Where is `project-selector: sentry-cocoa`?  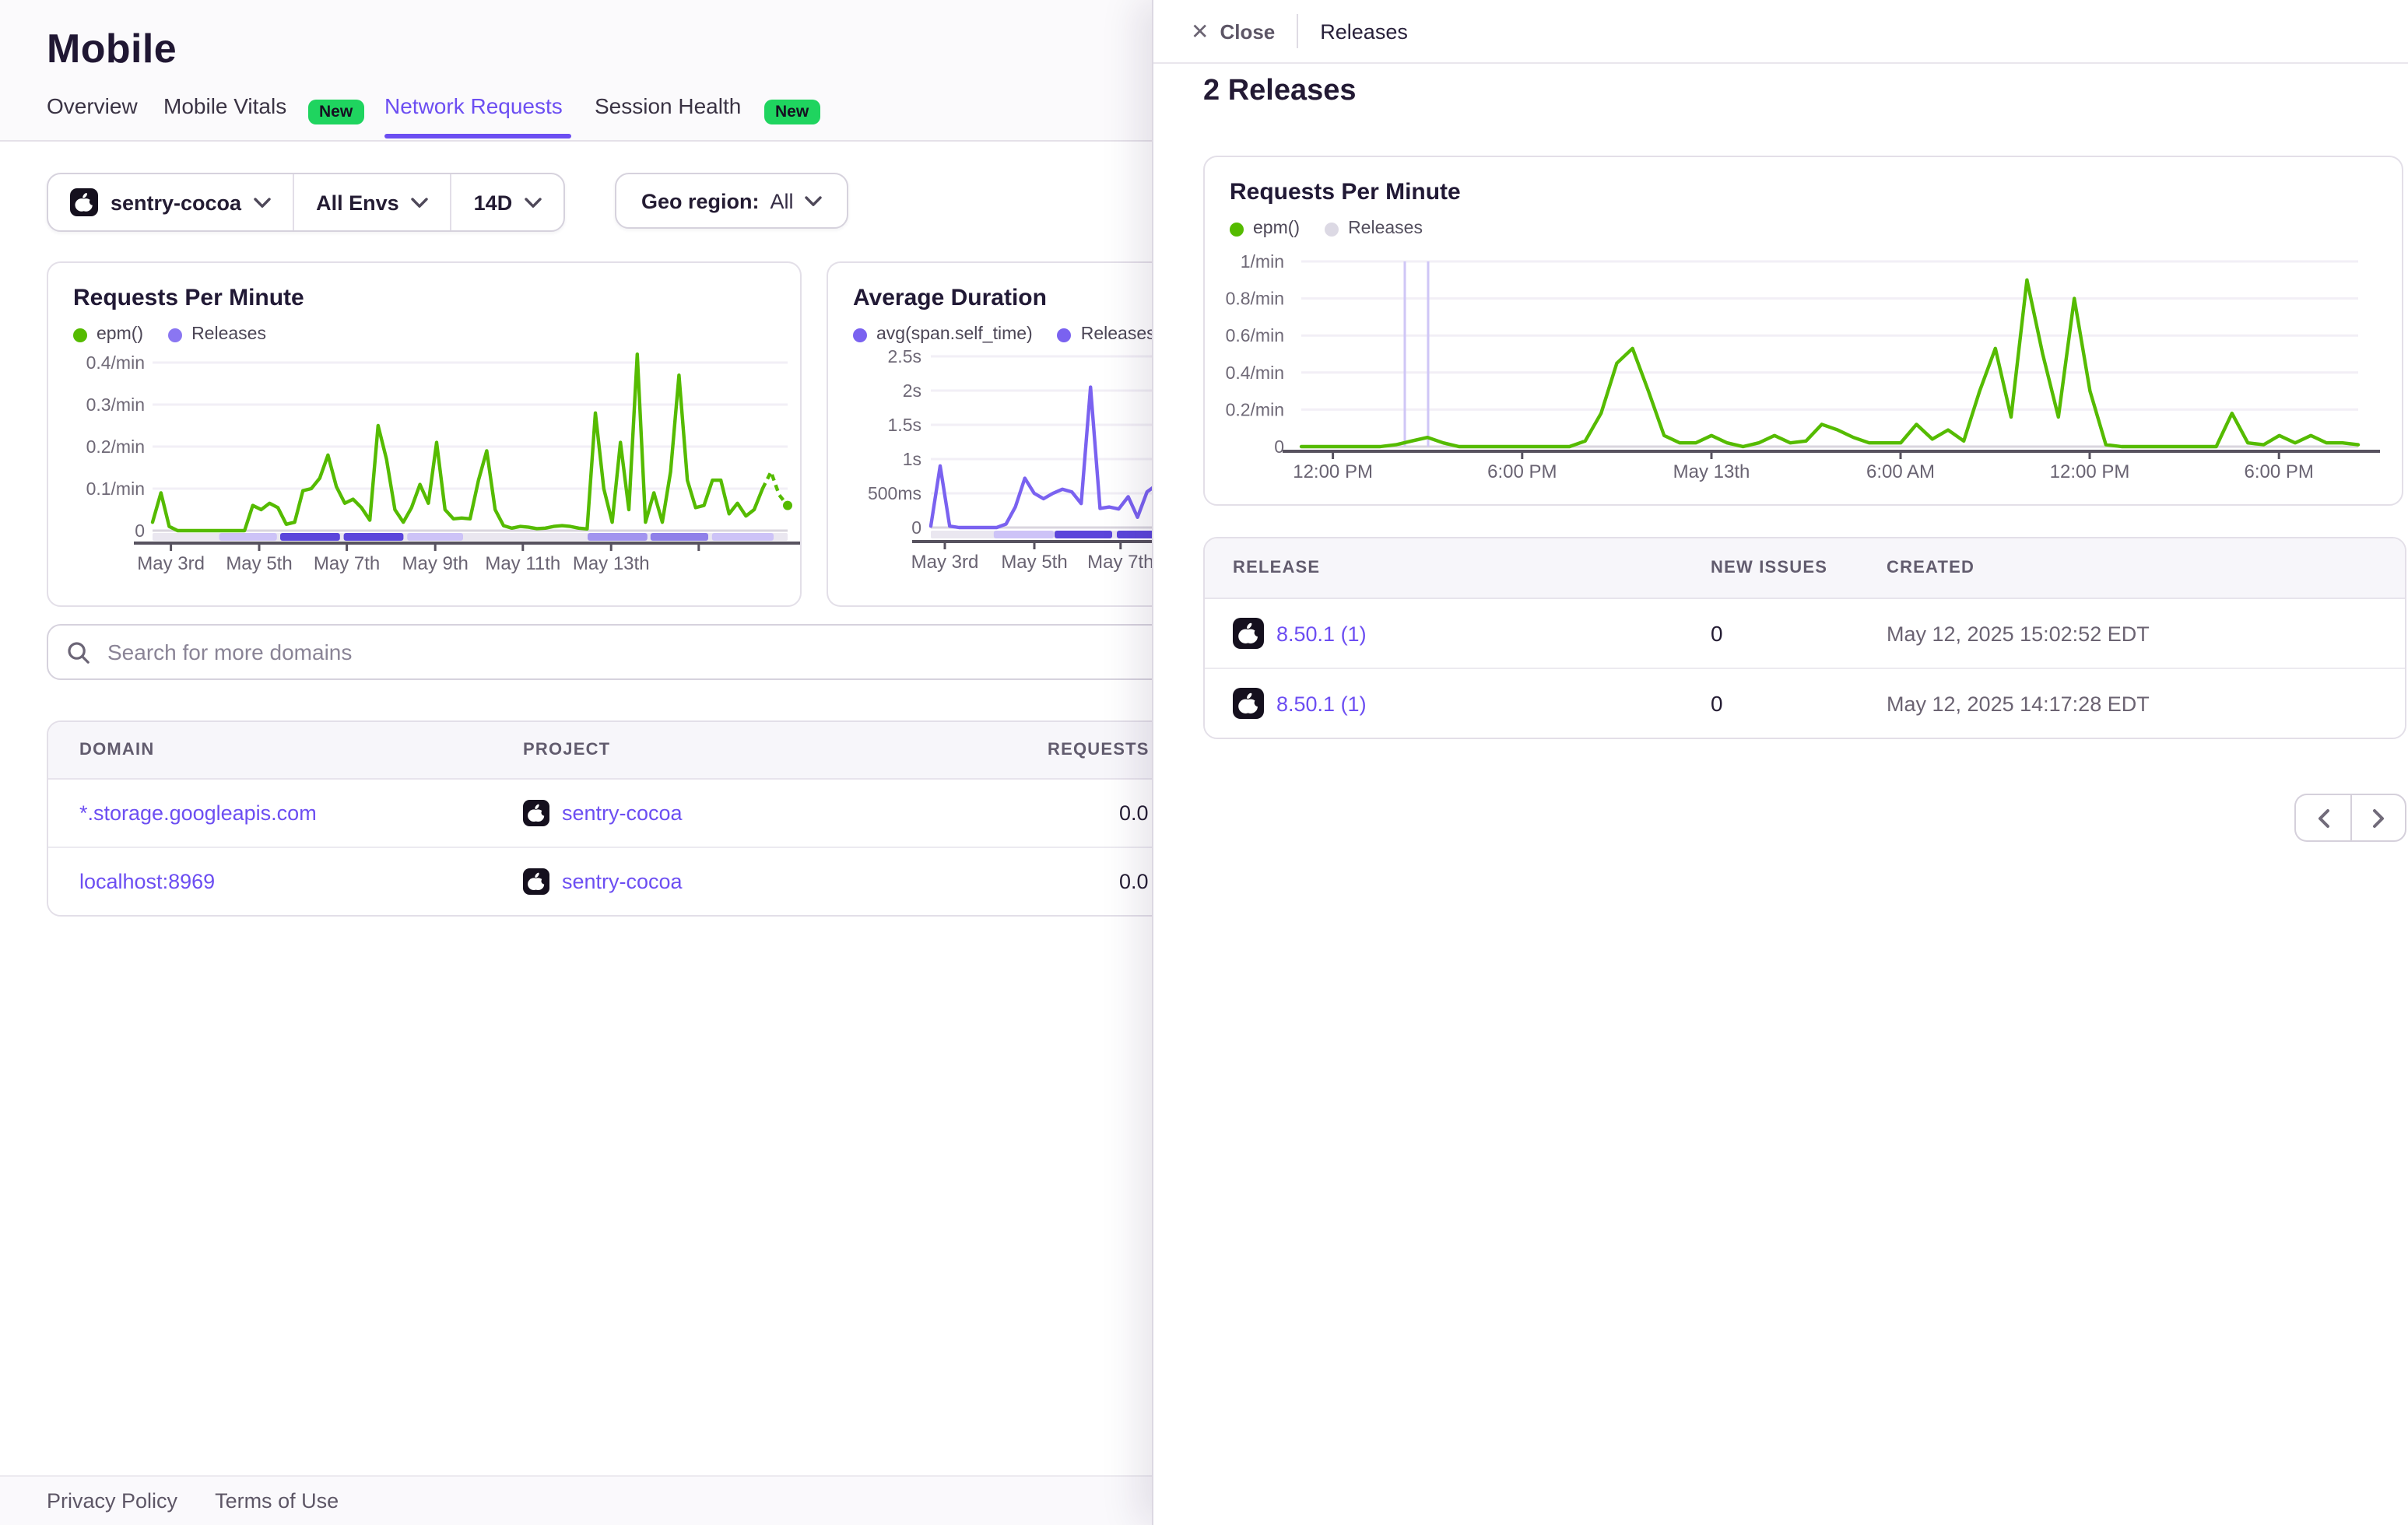
project-selector: sentry-cocoa is located at coordinates (170, 202).